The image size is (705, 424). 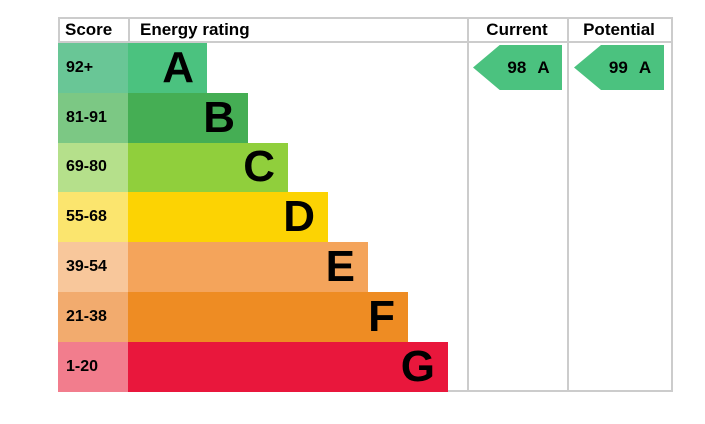 What do you see at coordinates (364, 167) in the screenshot?
I see `band-row-c: 69-80 C` at bounding box center [364, 167].